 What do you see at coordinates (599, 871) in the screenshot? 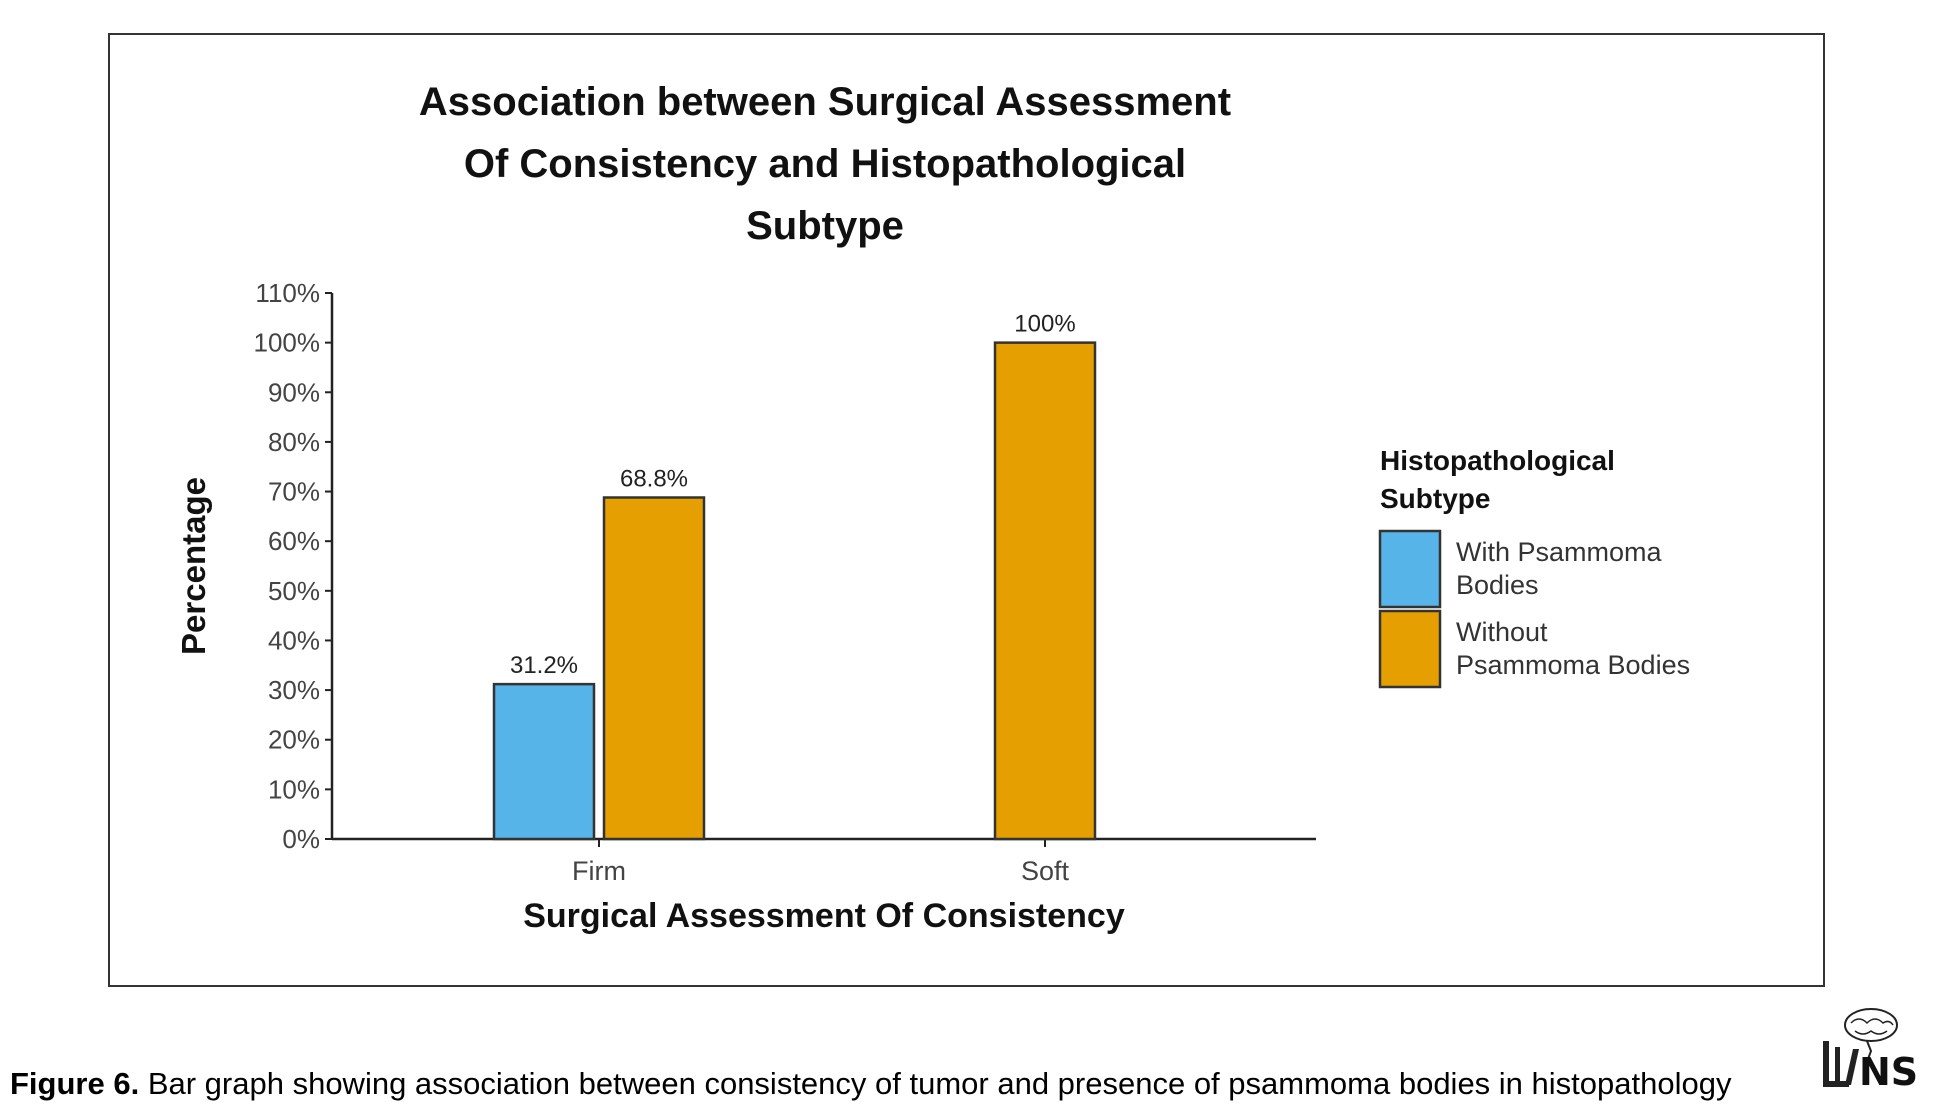
I see `x-tick-label: Firm` at bounding box center [599, 871].